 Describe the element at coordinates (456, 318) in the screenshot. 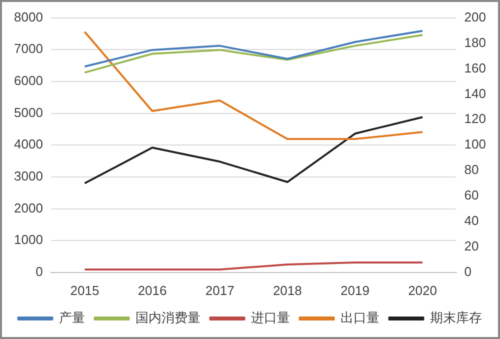

I see `legend-label: 期末库存` at that location.